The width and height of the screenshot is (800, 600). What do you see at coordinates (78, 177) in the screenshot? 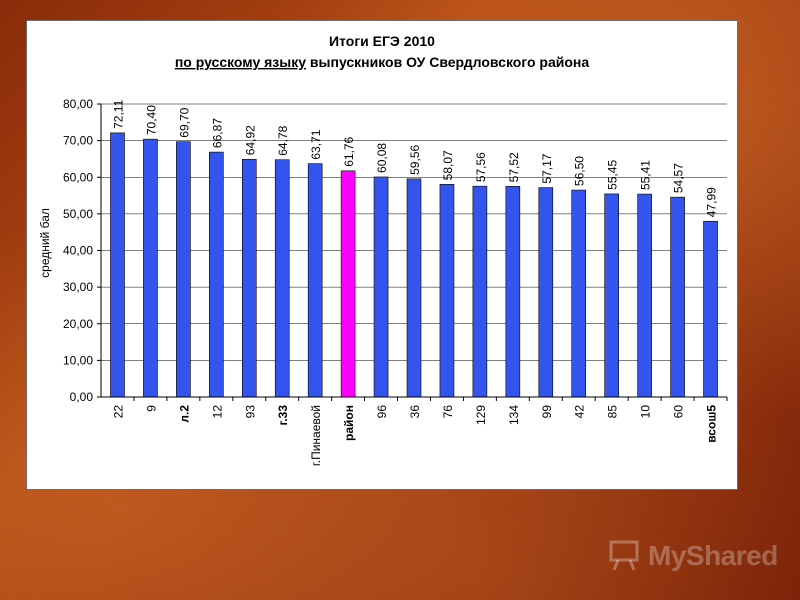
I see `y-tick-label: 60,00` at bounding box center [78, 177].